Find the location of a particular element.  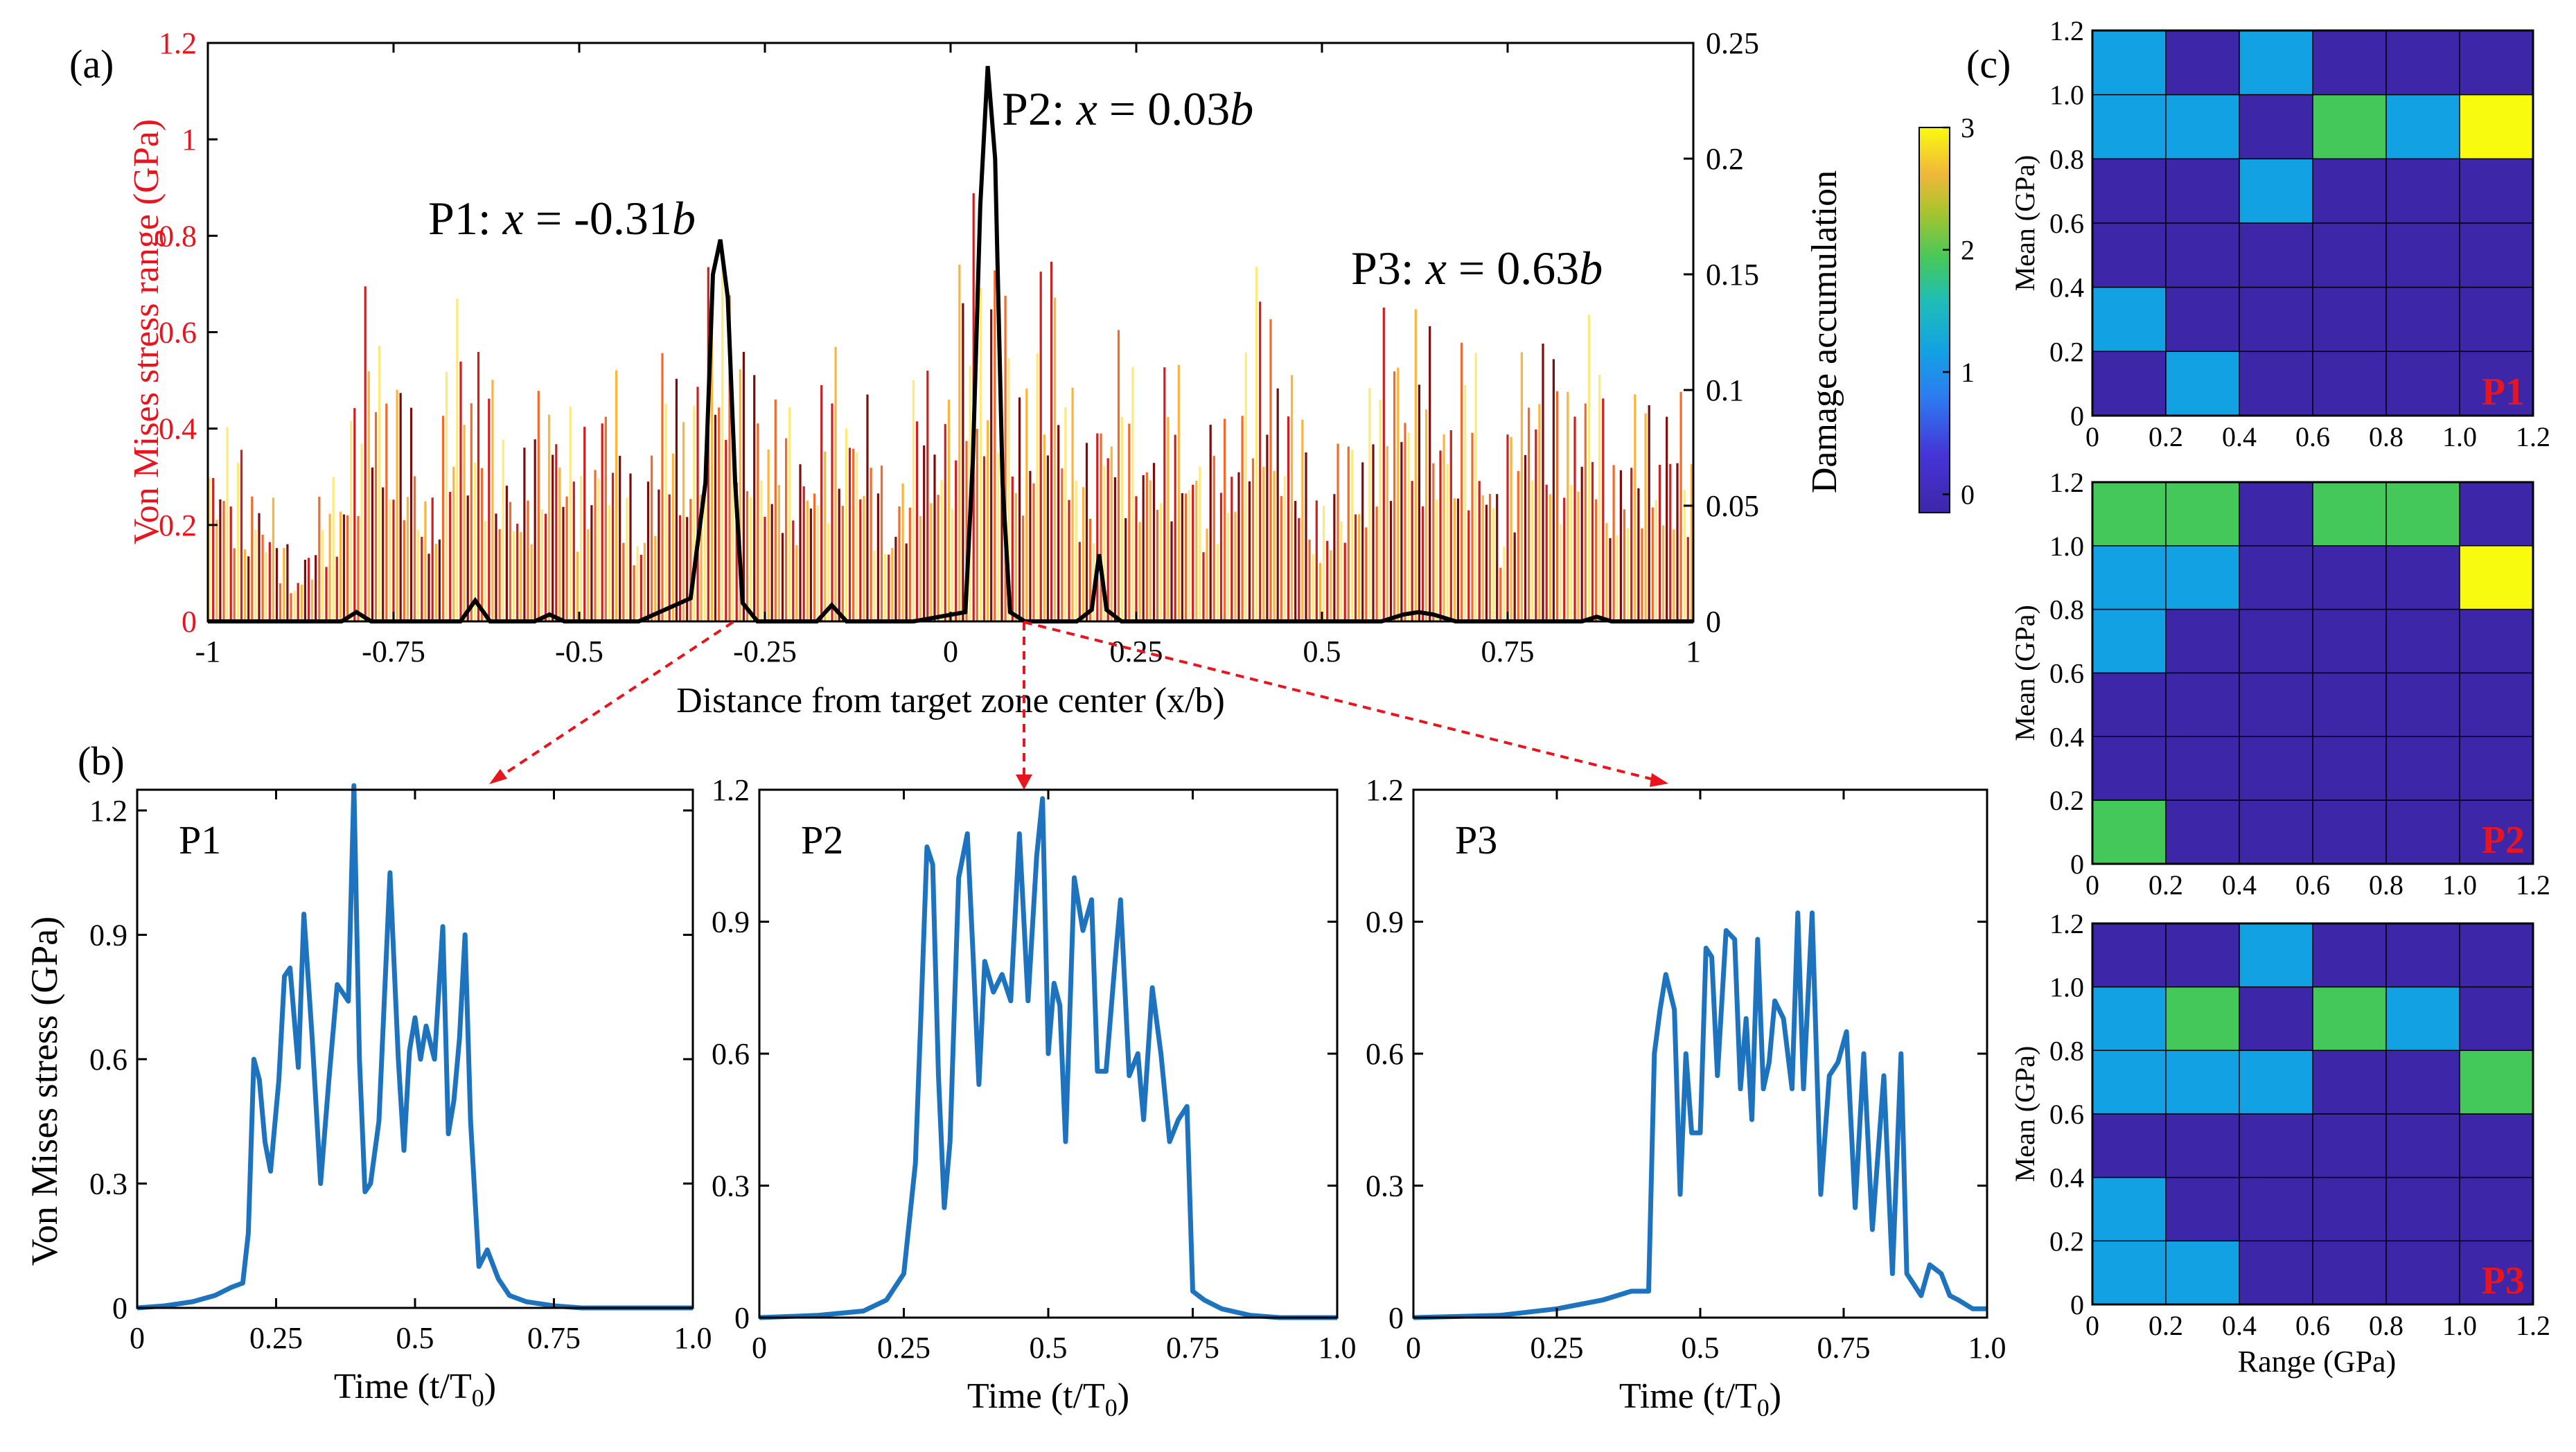

heatmap-y-tick-label: 0.2 is located at coordinates (2066, 1241).